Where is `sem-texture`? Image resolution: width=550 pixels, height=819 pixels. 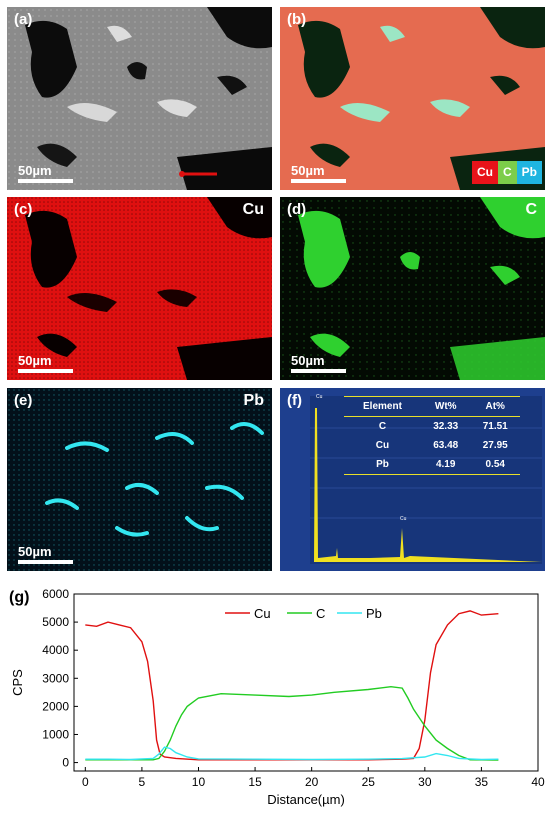 sem-texture is located at coordinates (139, 98).